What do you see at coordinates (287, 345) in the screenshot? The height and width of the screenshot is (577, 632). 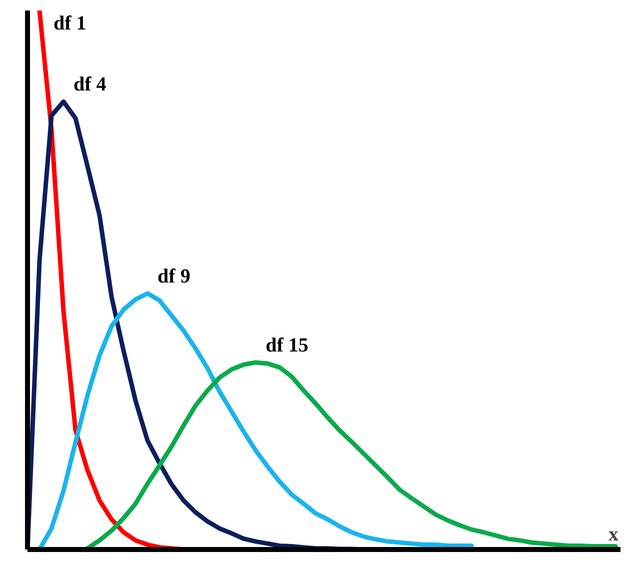 I see `series-label: df 15` at bounding box center [287, 345].